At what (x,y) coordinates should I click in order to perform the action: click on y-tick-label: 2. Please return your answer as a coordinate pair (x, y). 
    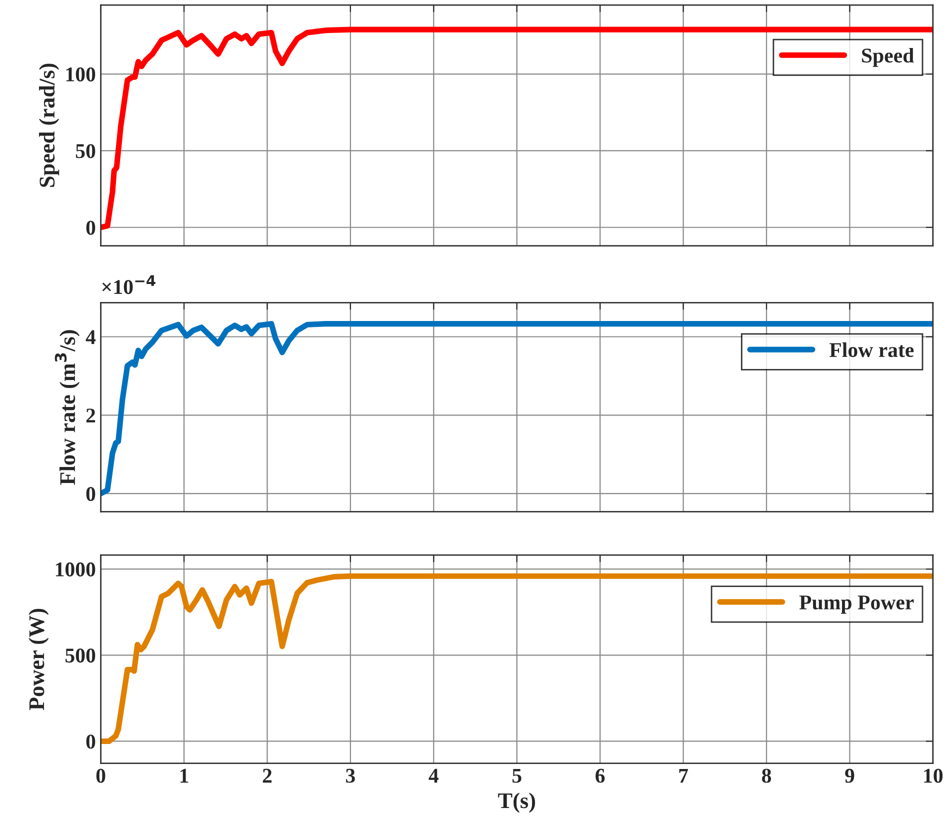
    Looking at the image, I should click on (91, 415).